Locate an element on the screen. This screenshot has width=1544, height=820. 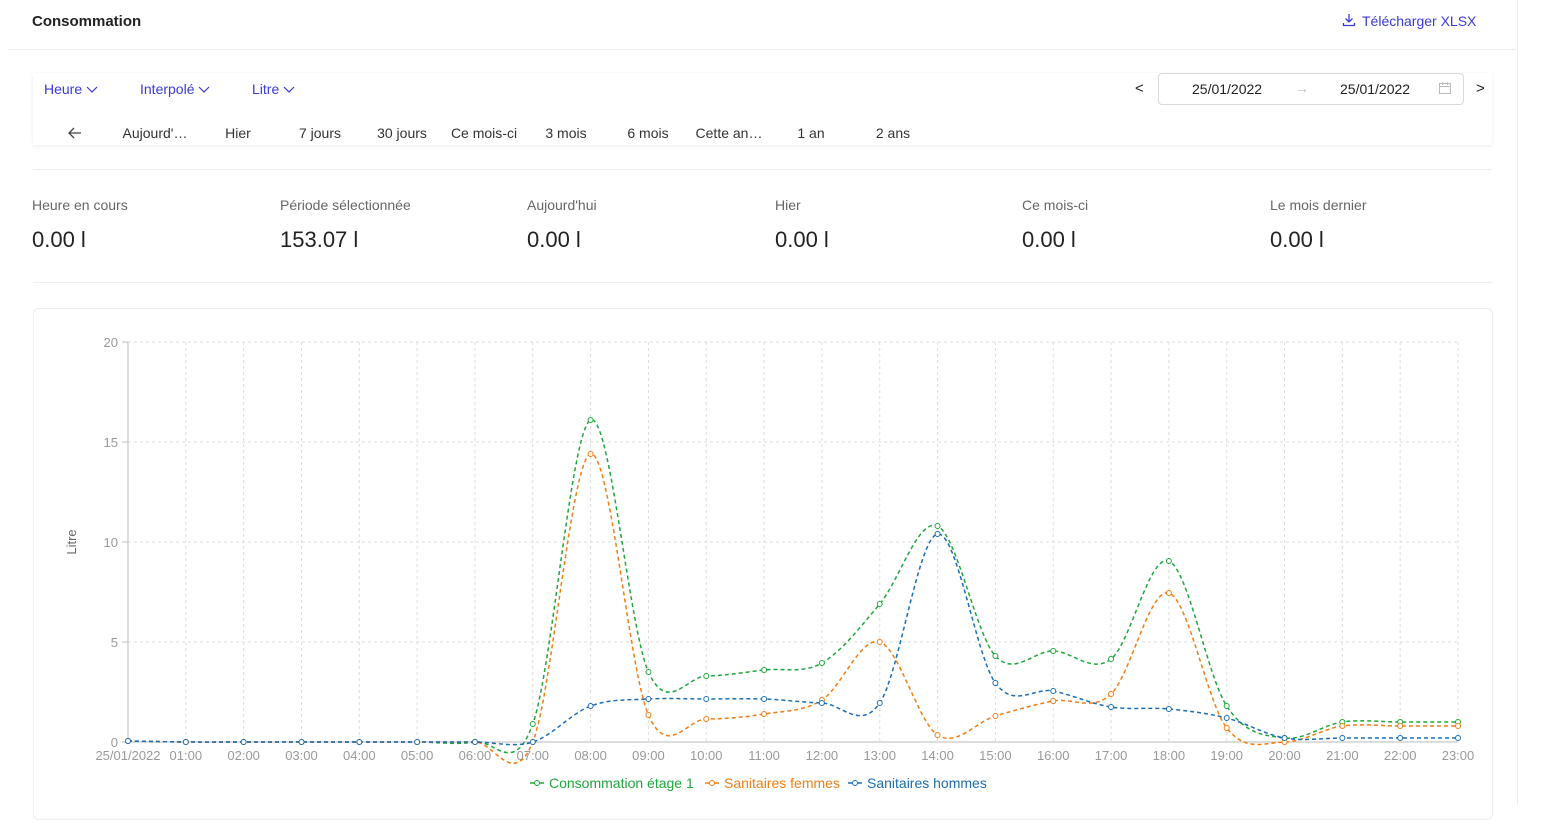
back-arrow is located at coordinates (75, 133).